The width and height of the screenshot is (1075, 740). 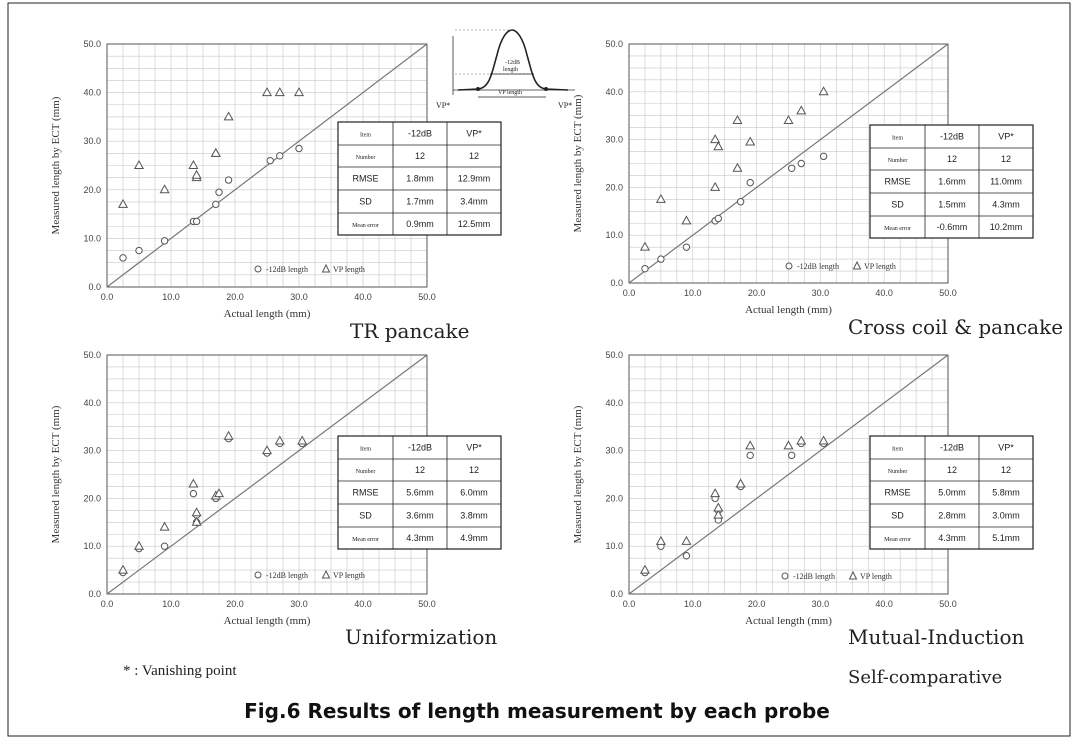 What do you see at coordinates (421, 637) in the screenshot?
I see `panel-label-uniformization: Uniformization` at bounding box center [421, 637].